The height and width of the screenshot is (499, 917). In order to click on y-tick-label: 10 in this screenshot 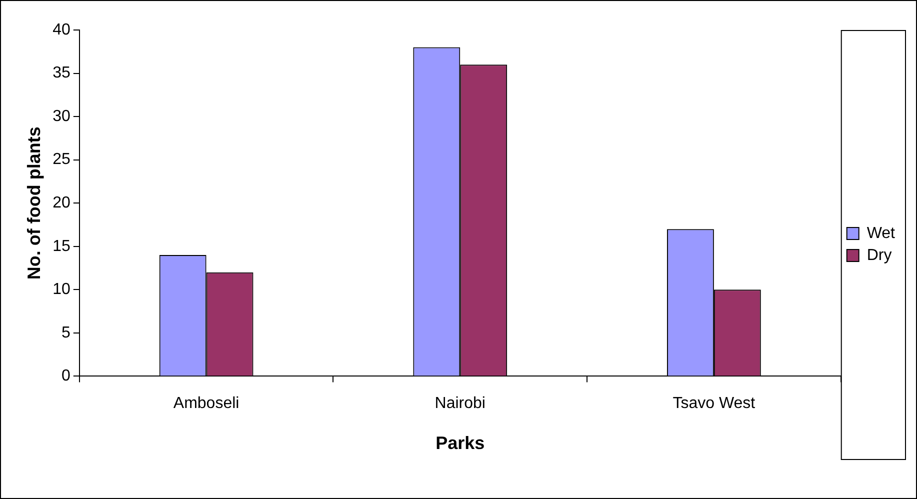, I will do `click(61, 289)`.